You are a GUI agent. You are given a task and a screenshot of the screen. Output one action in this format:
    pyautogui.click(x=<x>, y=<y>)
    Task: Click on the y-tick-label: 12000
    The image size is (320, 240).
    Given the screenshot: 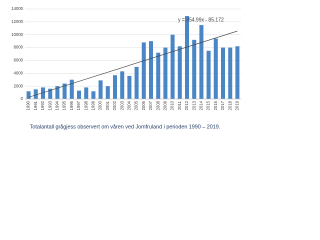 What is the action you would take?
    pyautogui.click(x=17, y=21)
    